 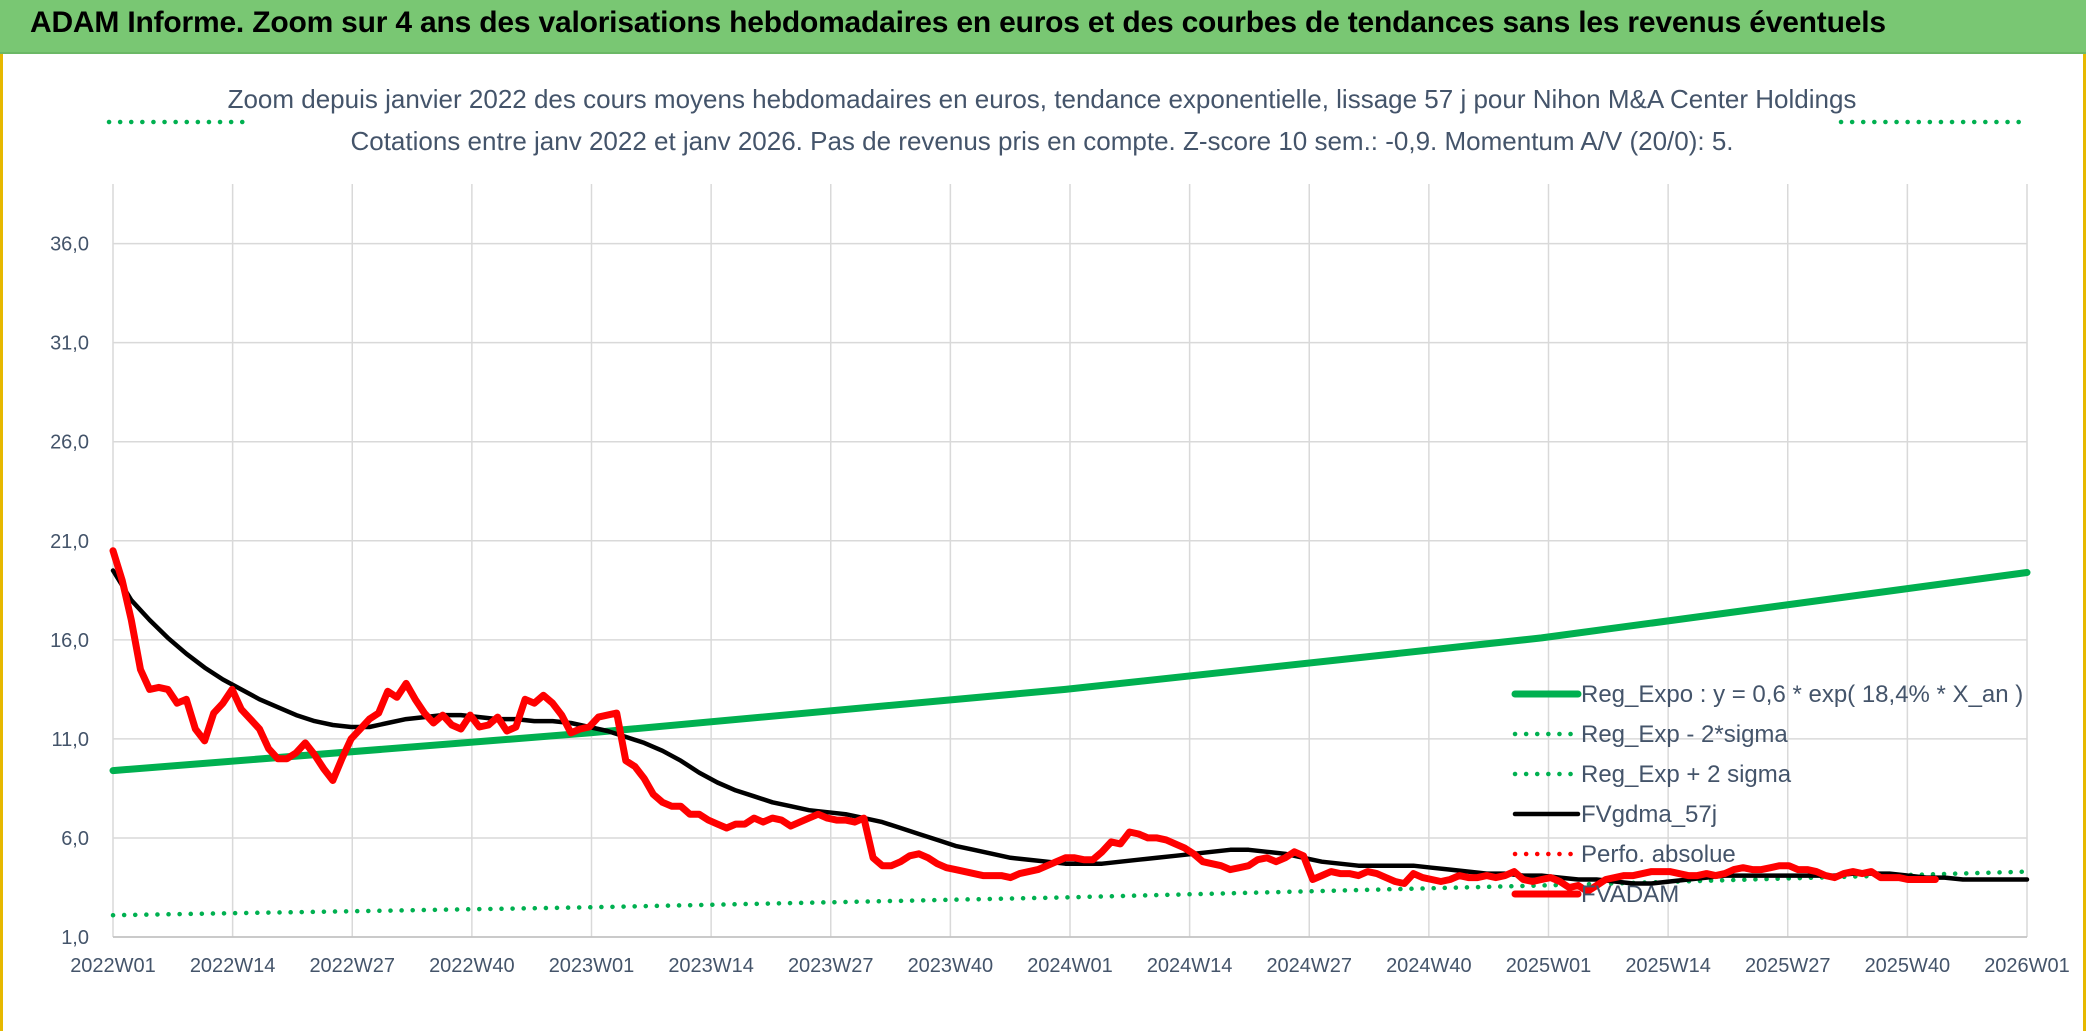 I want to click on x-tick-label: 2026W01, so click(x=2027, y=966).